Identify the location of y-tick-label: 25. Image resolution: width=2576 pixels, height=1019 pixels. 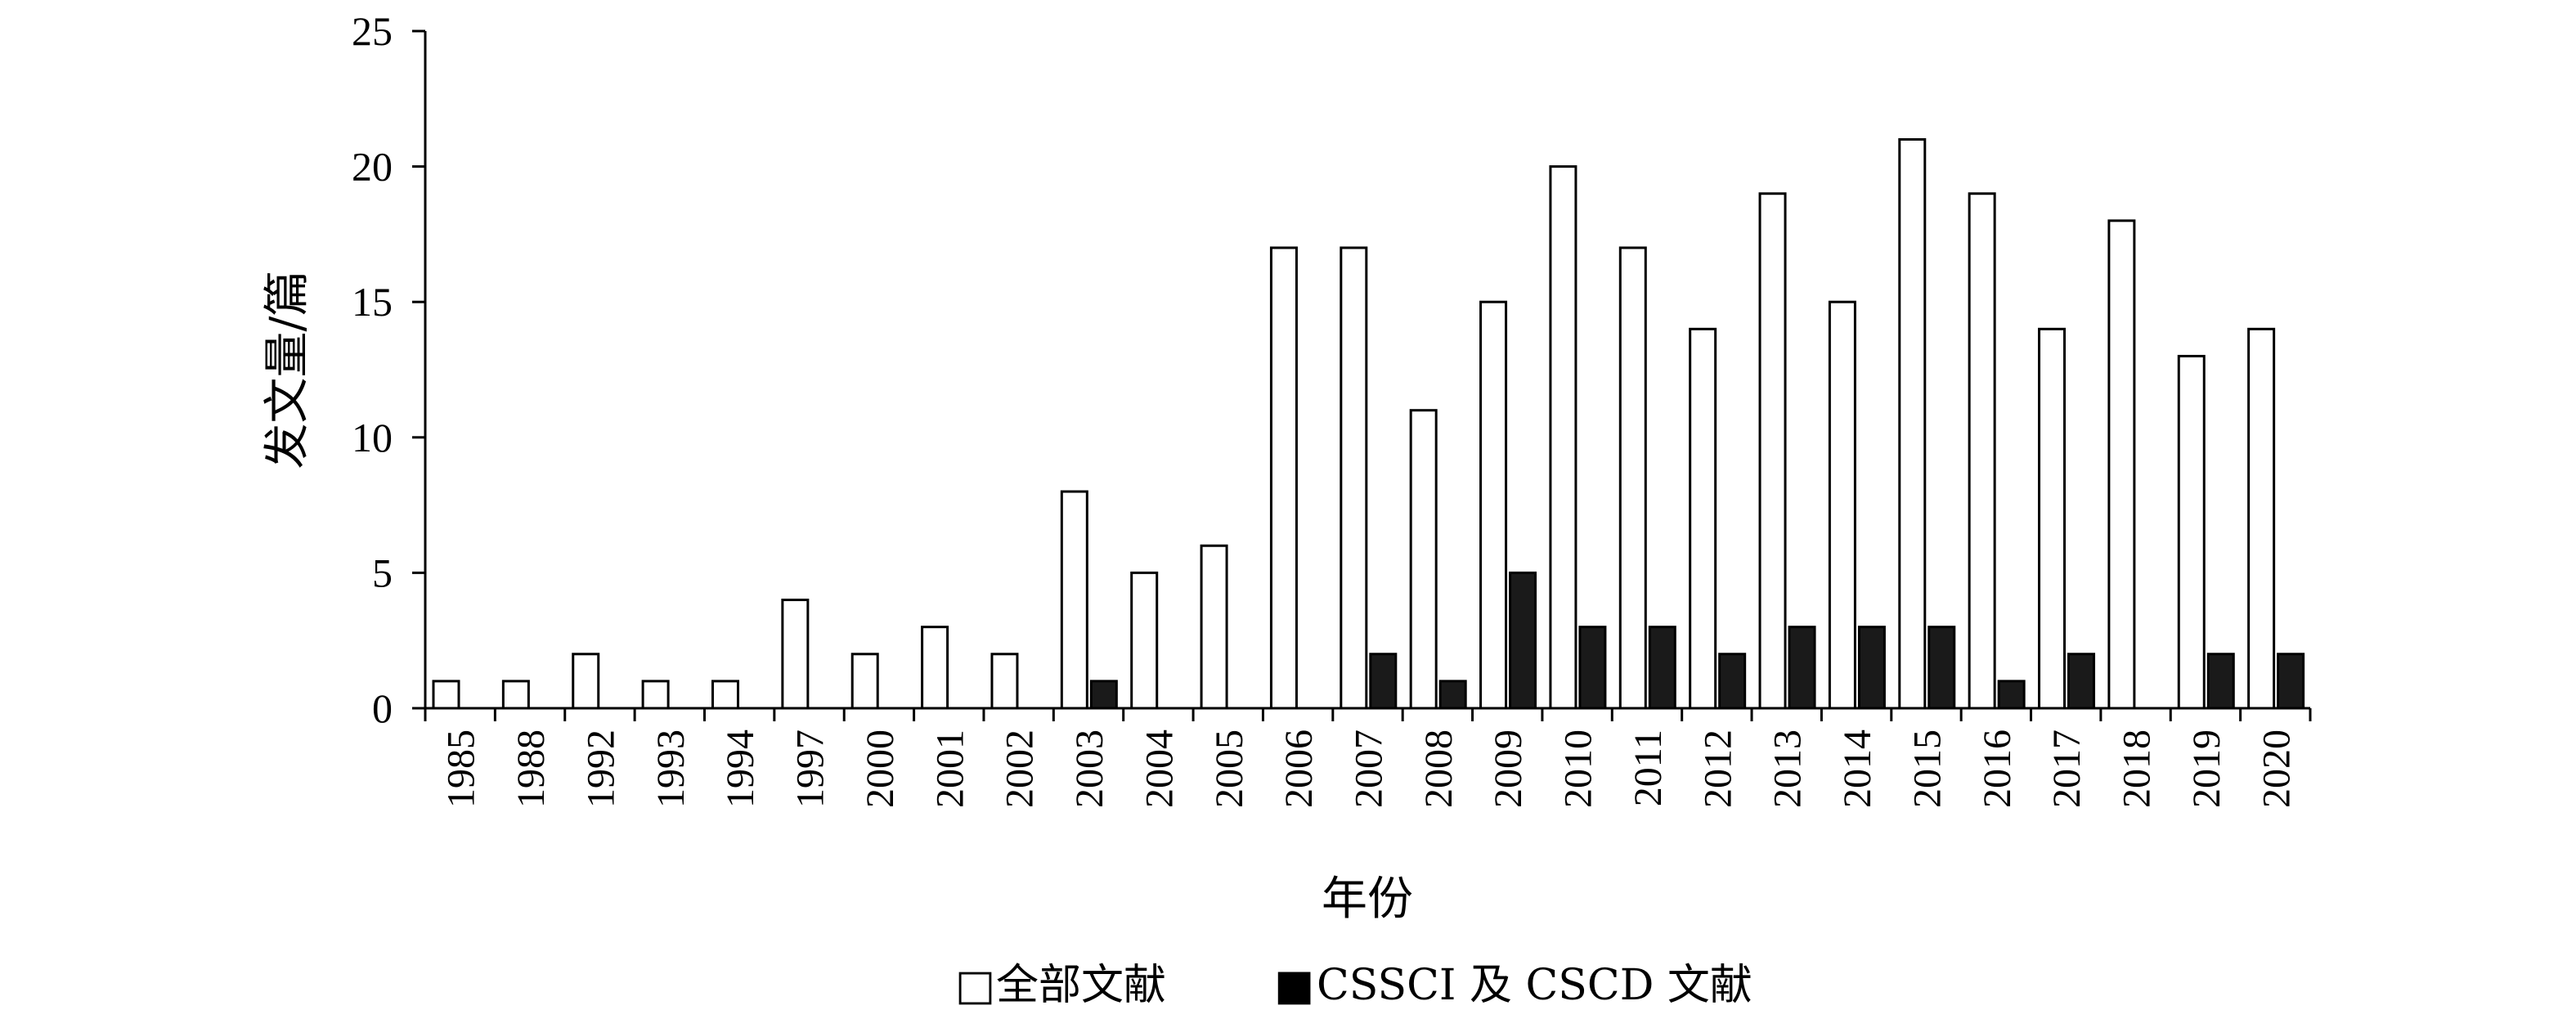
(373, 31).